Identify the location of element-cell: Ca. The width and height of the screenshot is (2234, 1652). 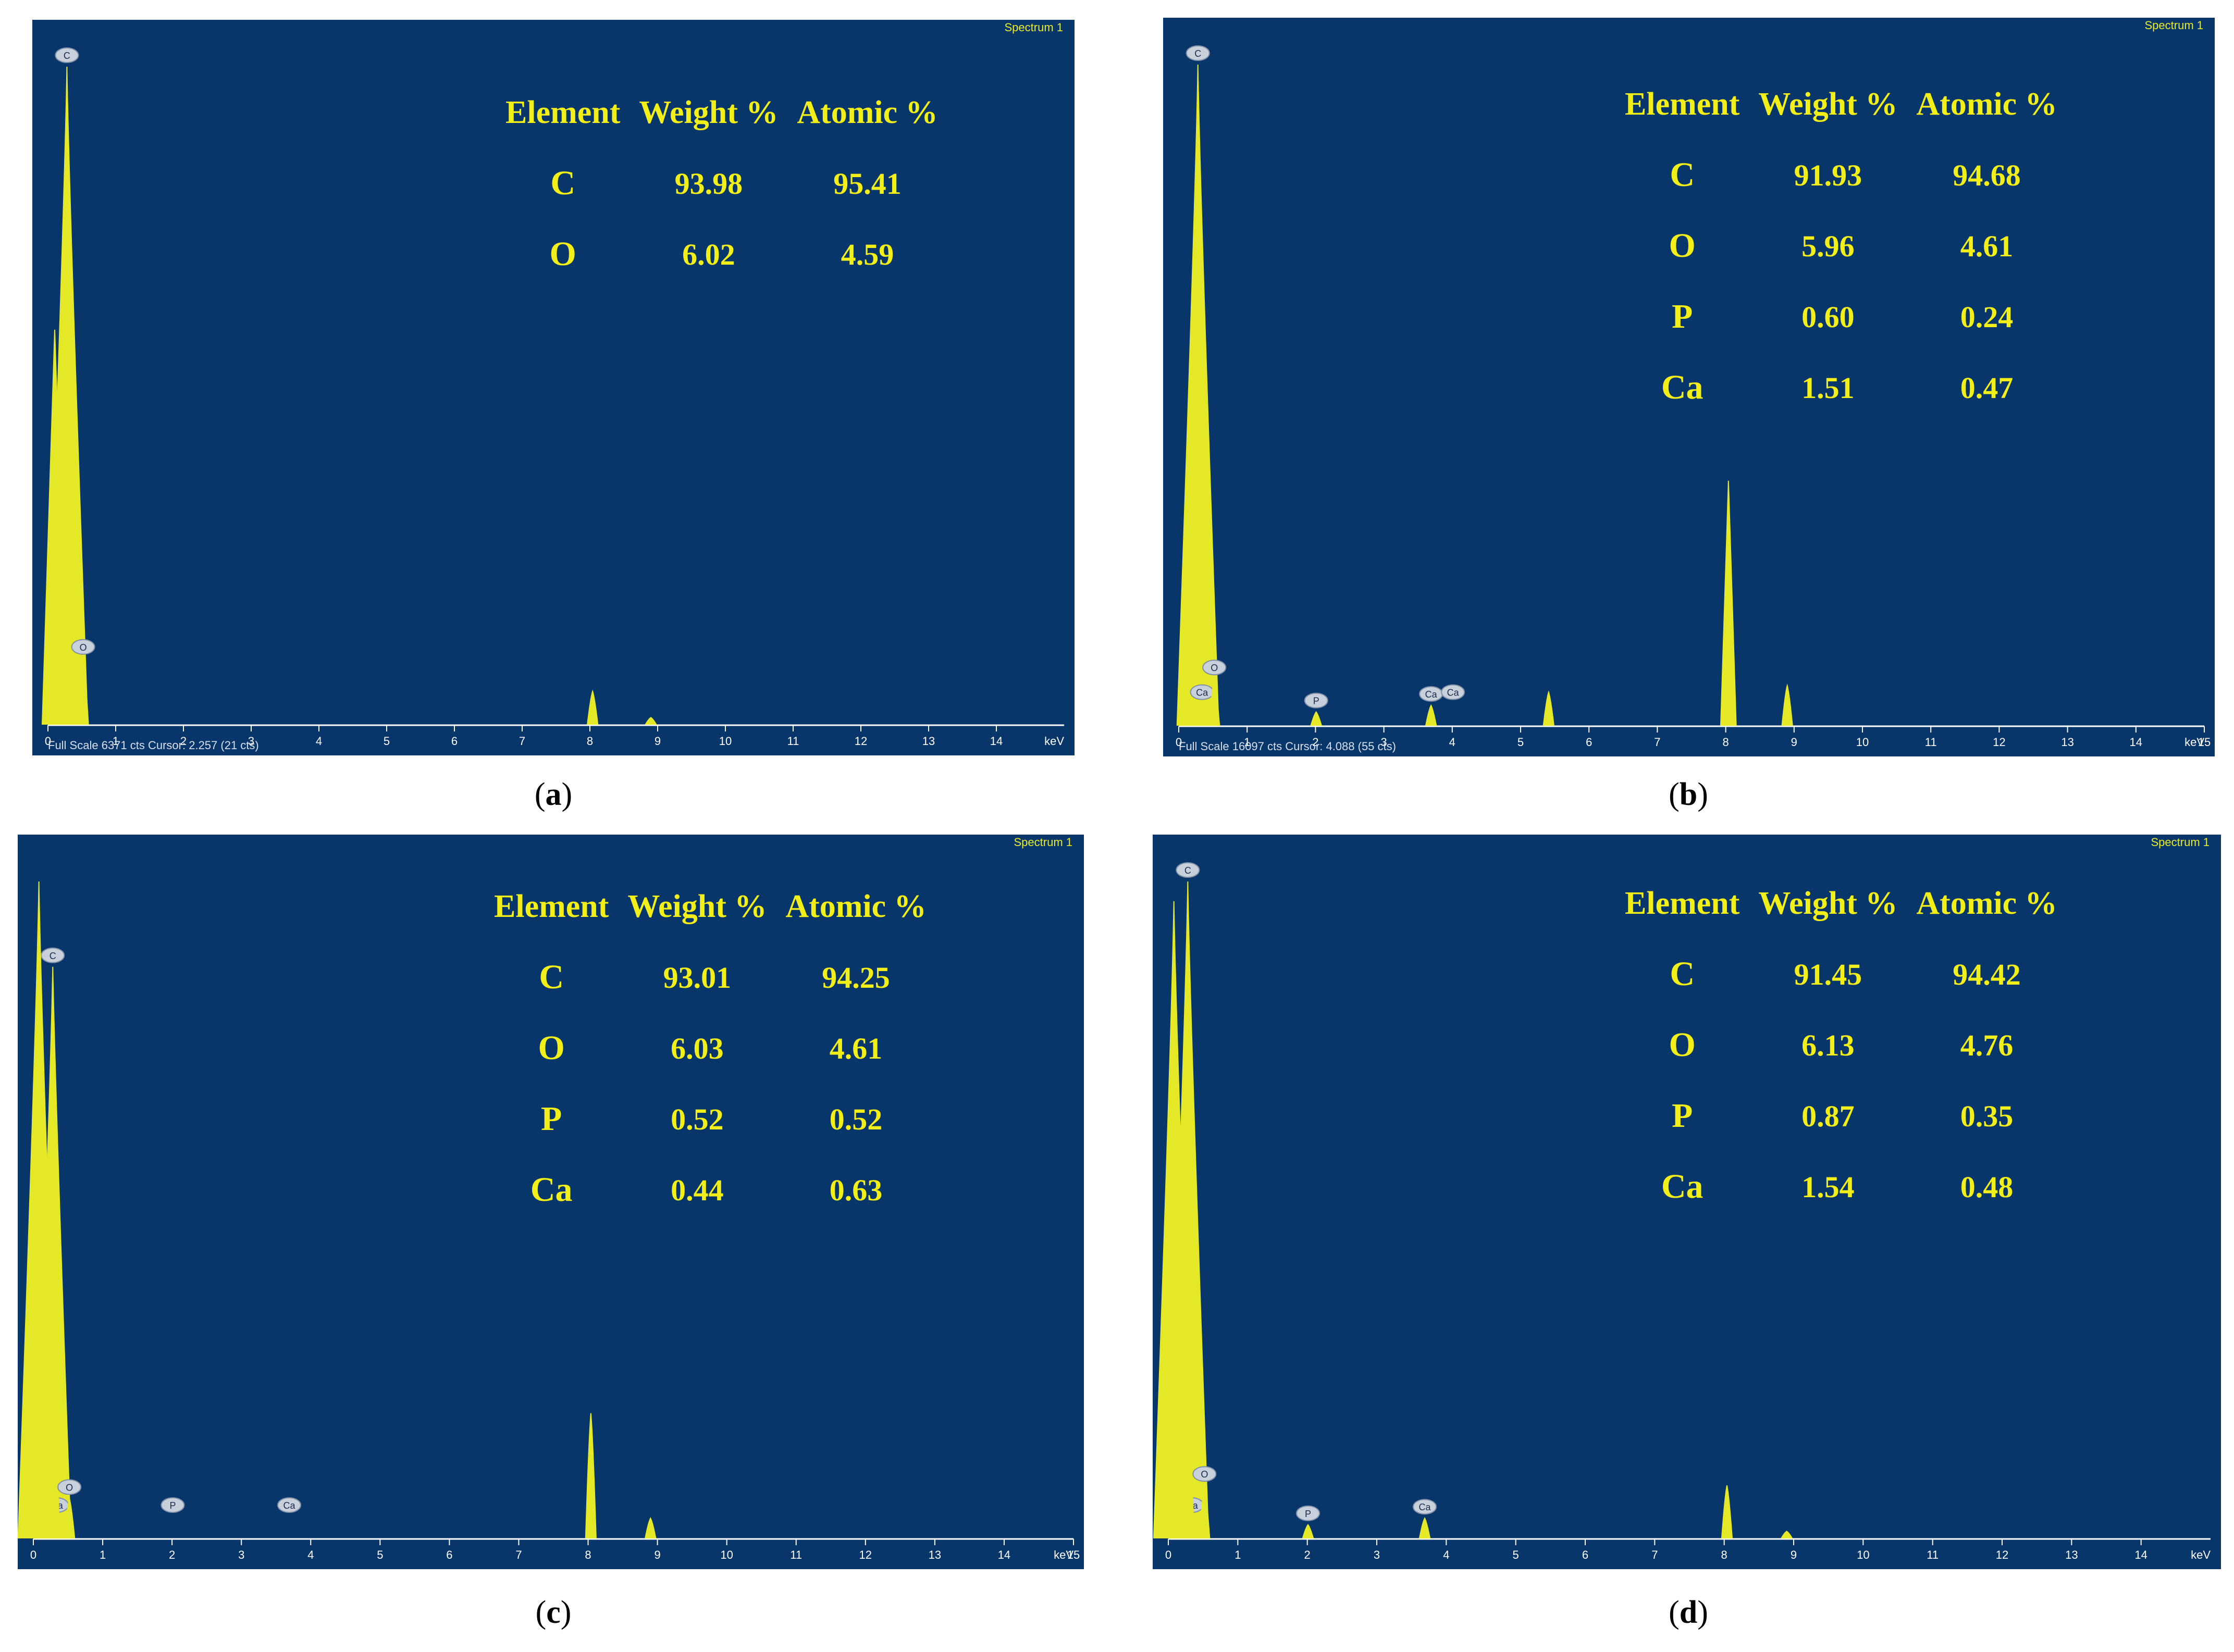
(551, 1190).